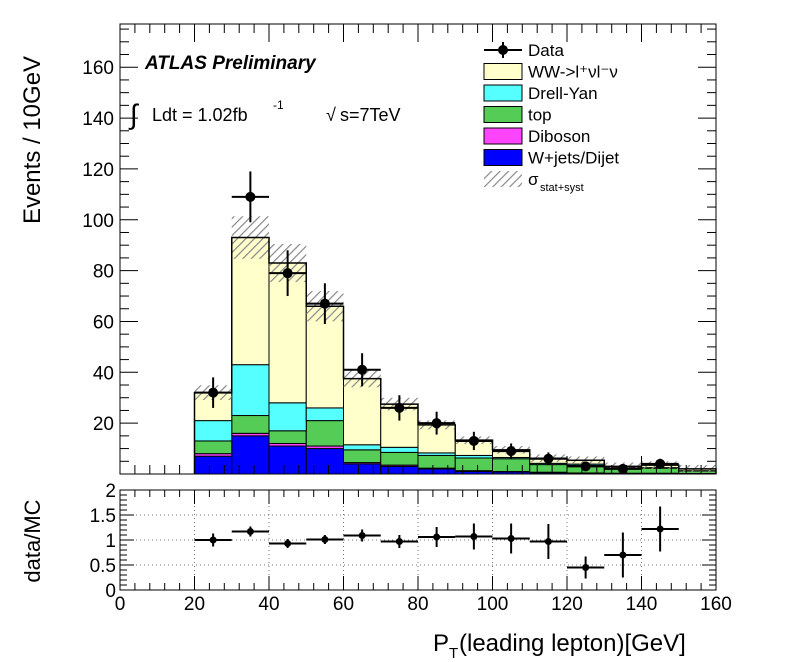 The height and width of the screenshot is (662, 796). What do you see at coordinates (546, 50) in the screenshot?
I see `legend-label: Data` at bounding box center [546, 50].